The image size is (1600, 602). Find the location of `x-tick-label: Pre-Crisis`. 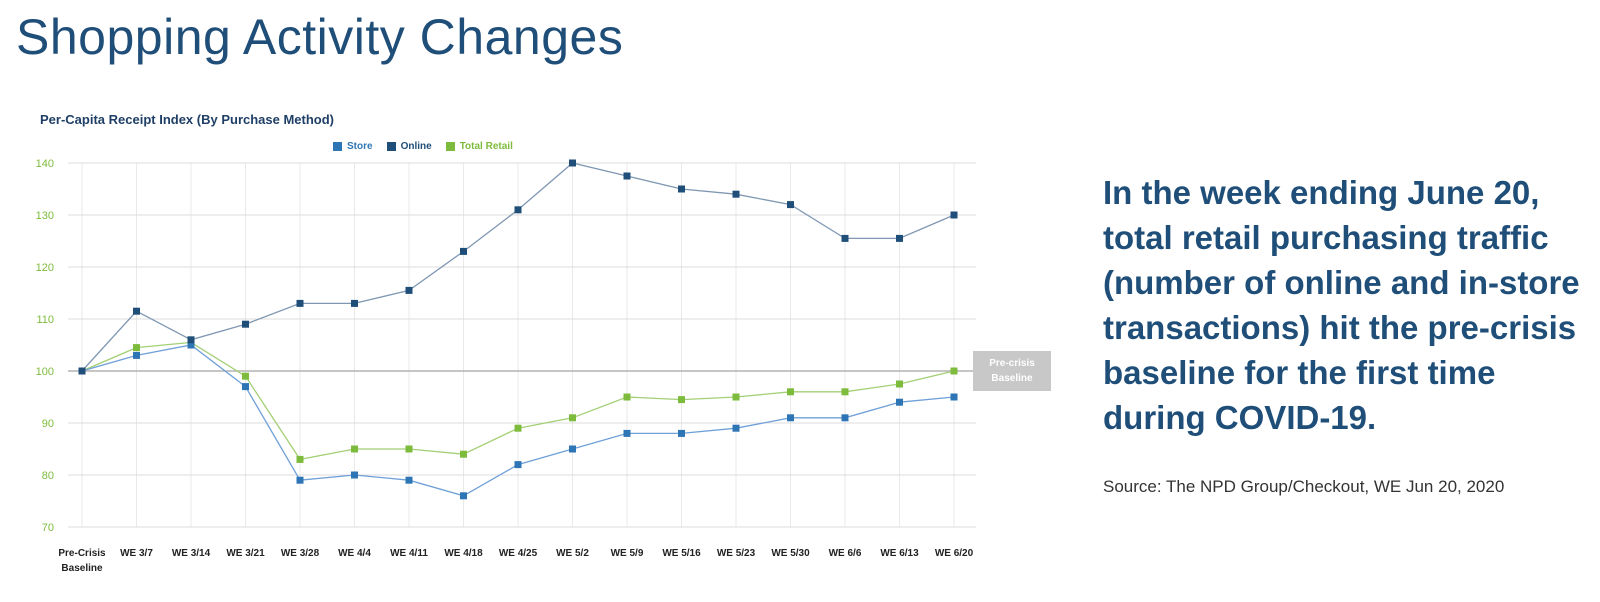

x-tick-label: Pre-Crisis is located at coordinates (82, 553).